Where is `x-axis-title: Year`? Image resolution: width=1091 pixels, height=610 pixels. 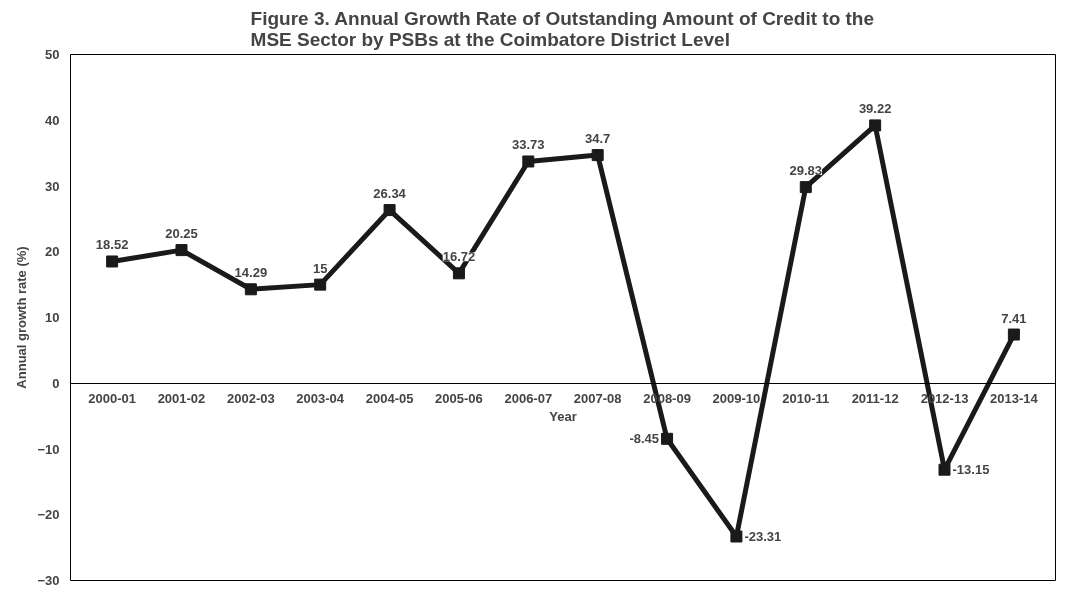 x-axis-title: Year is located at coordinates (563, 416).